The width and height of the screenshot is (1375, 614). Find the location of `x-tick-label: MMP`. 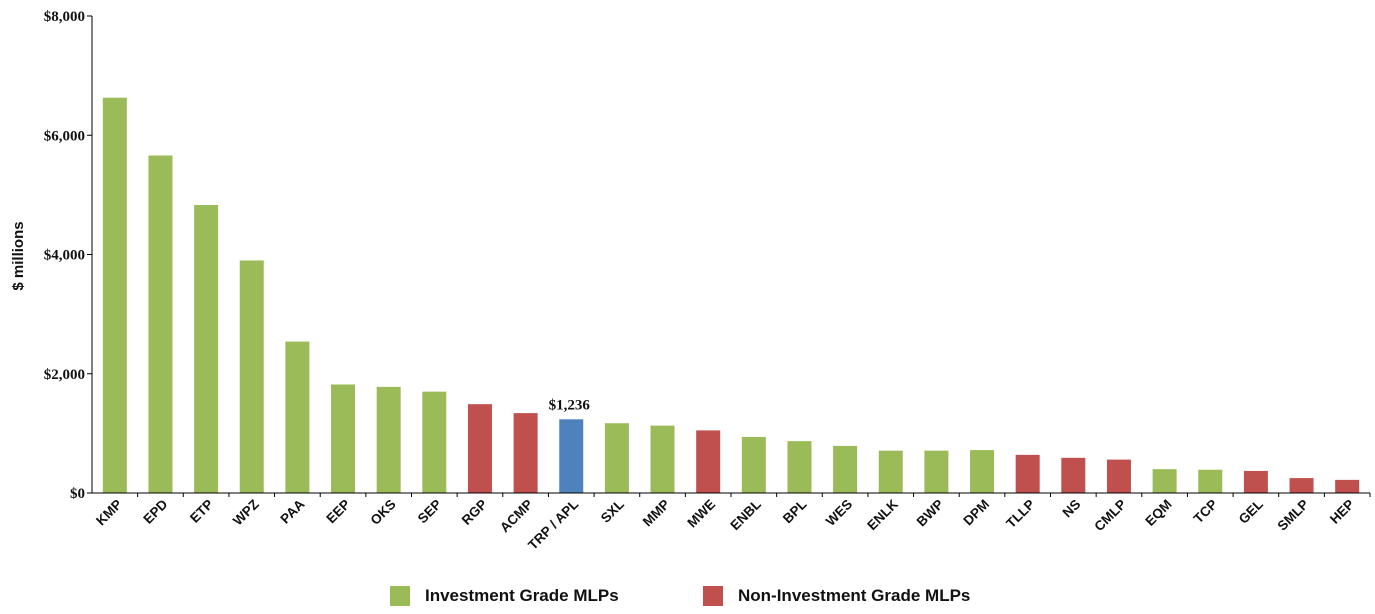

x-tick-label: MMP is located at coordinates (656, 513).